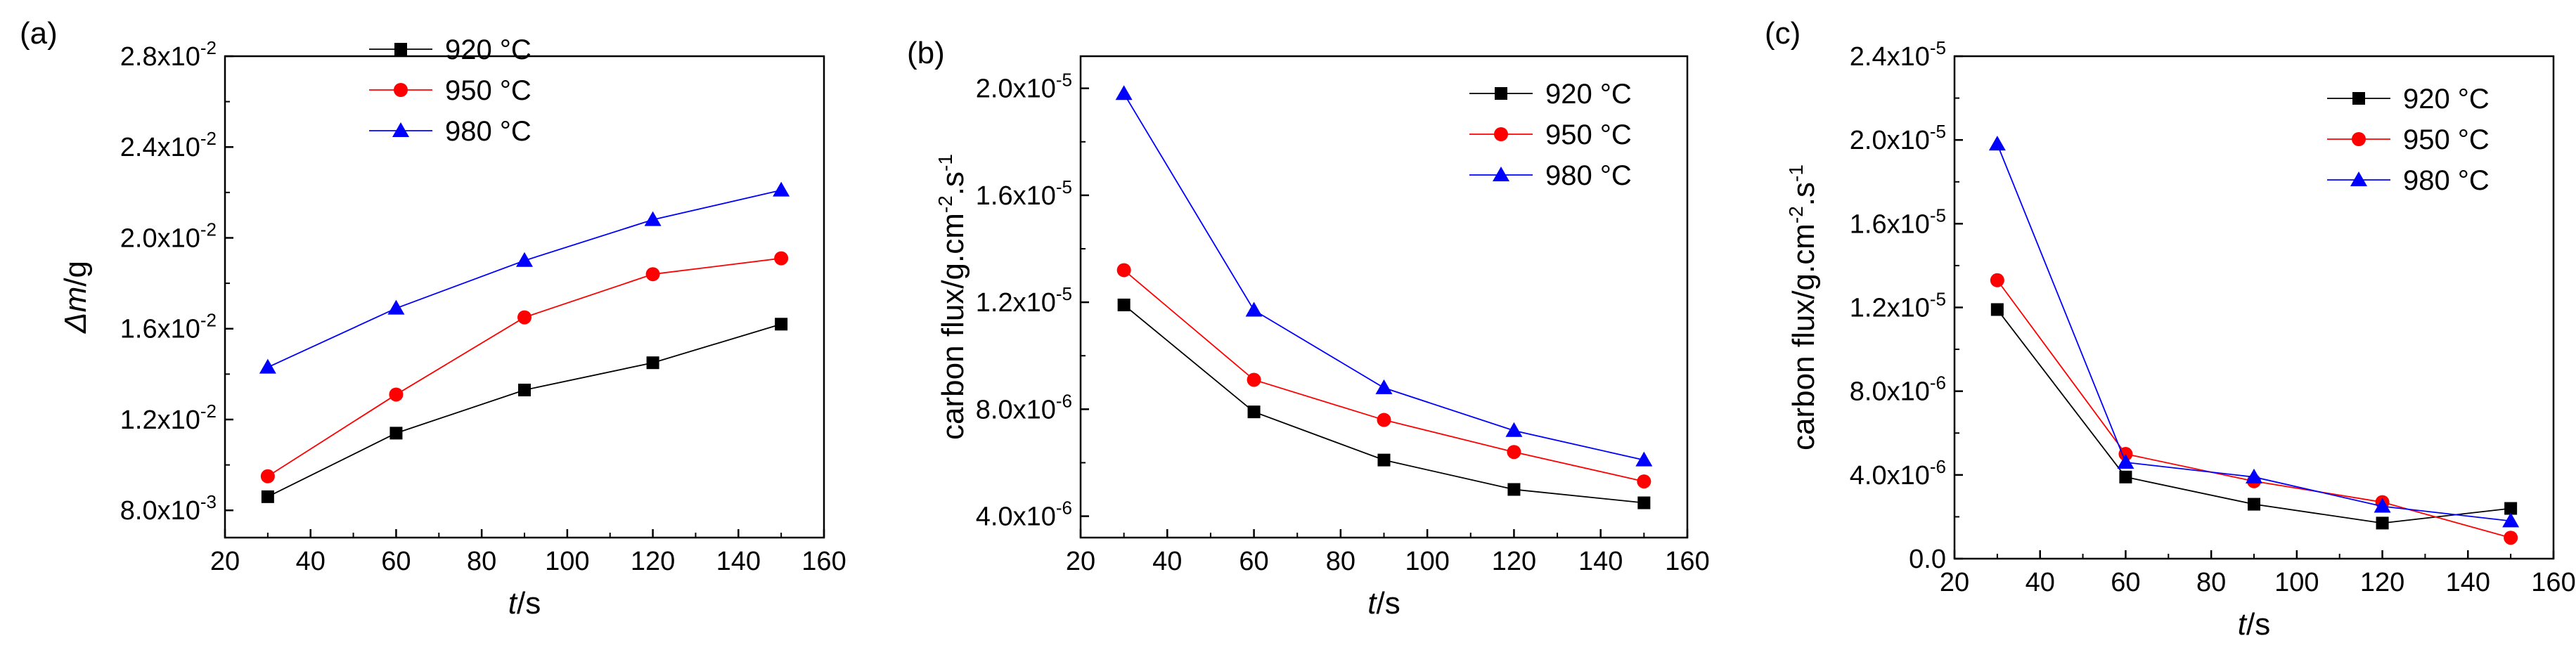 The height and width of the screenshot is (669, 2576). What do you see at coordinates (926, 53) in the screenshot?
I see `panel-label: (b)` at bounding box center [926, 53].